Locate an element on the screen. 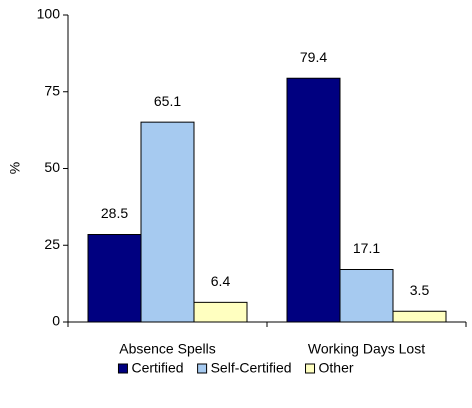 The image size is (472, 408). x-tick-label: Working Days Lost is located at coordinates (366, 349).